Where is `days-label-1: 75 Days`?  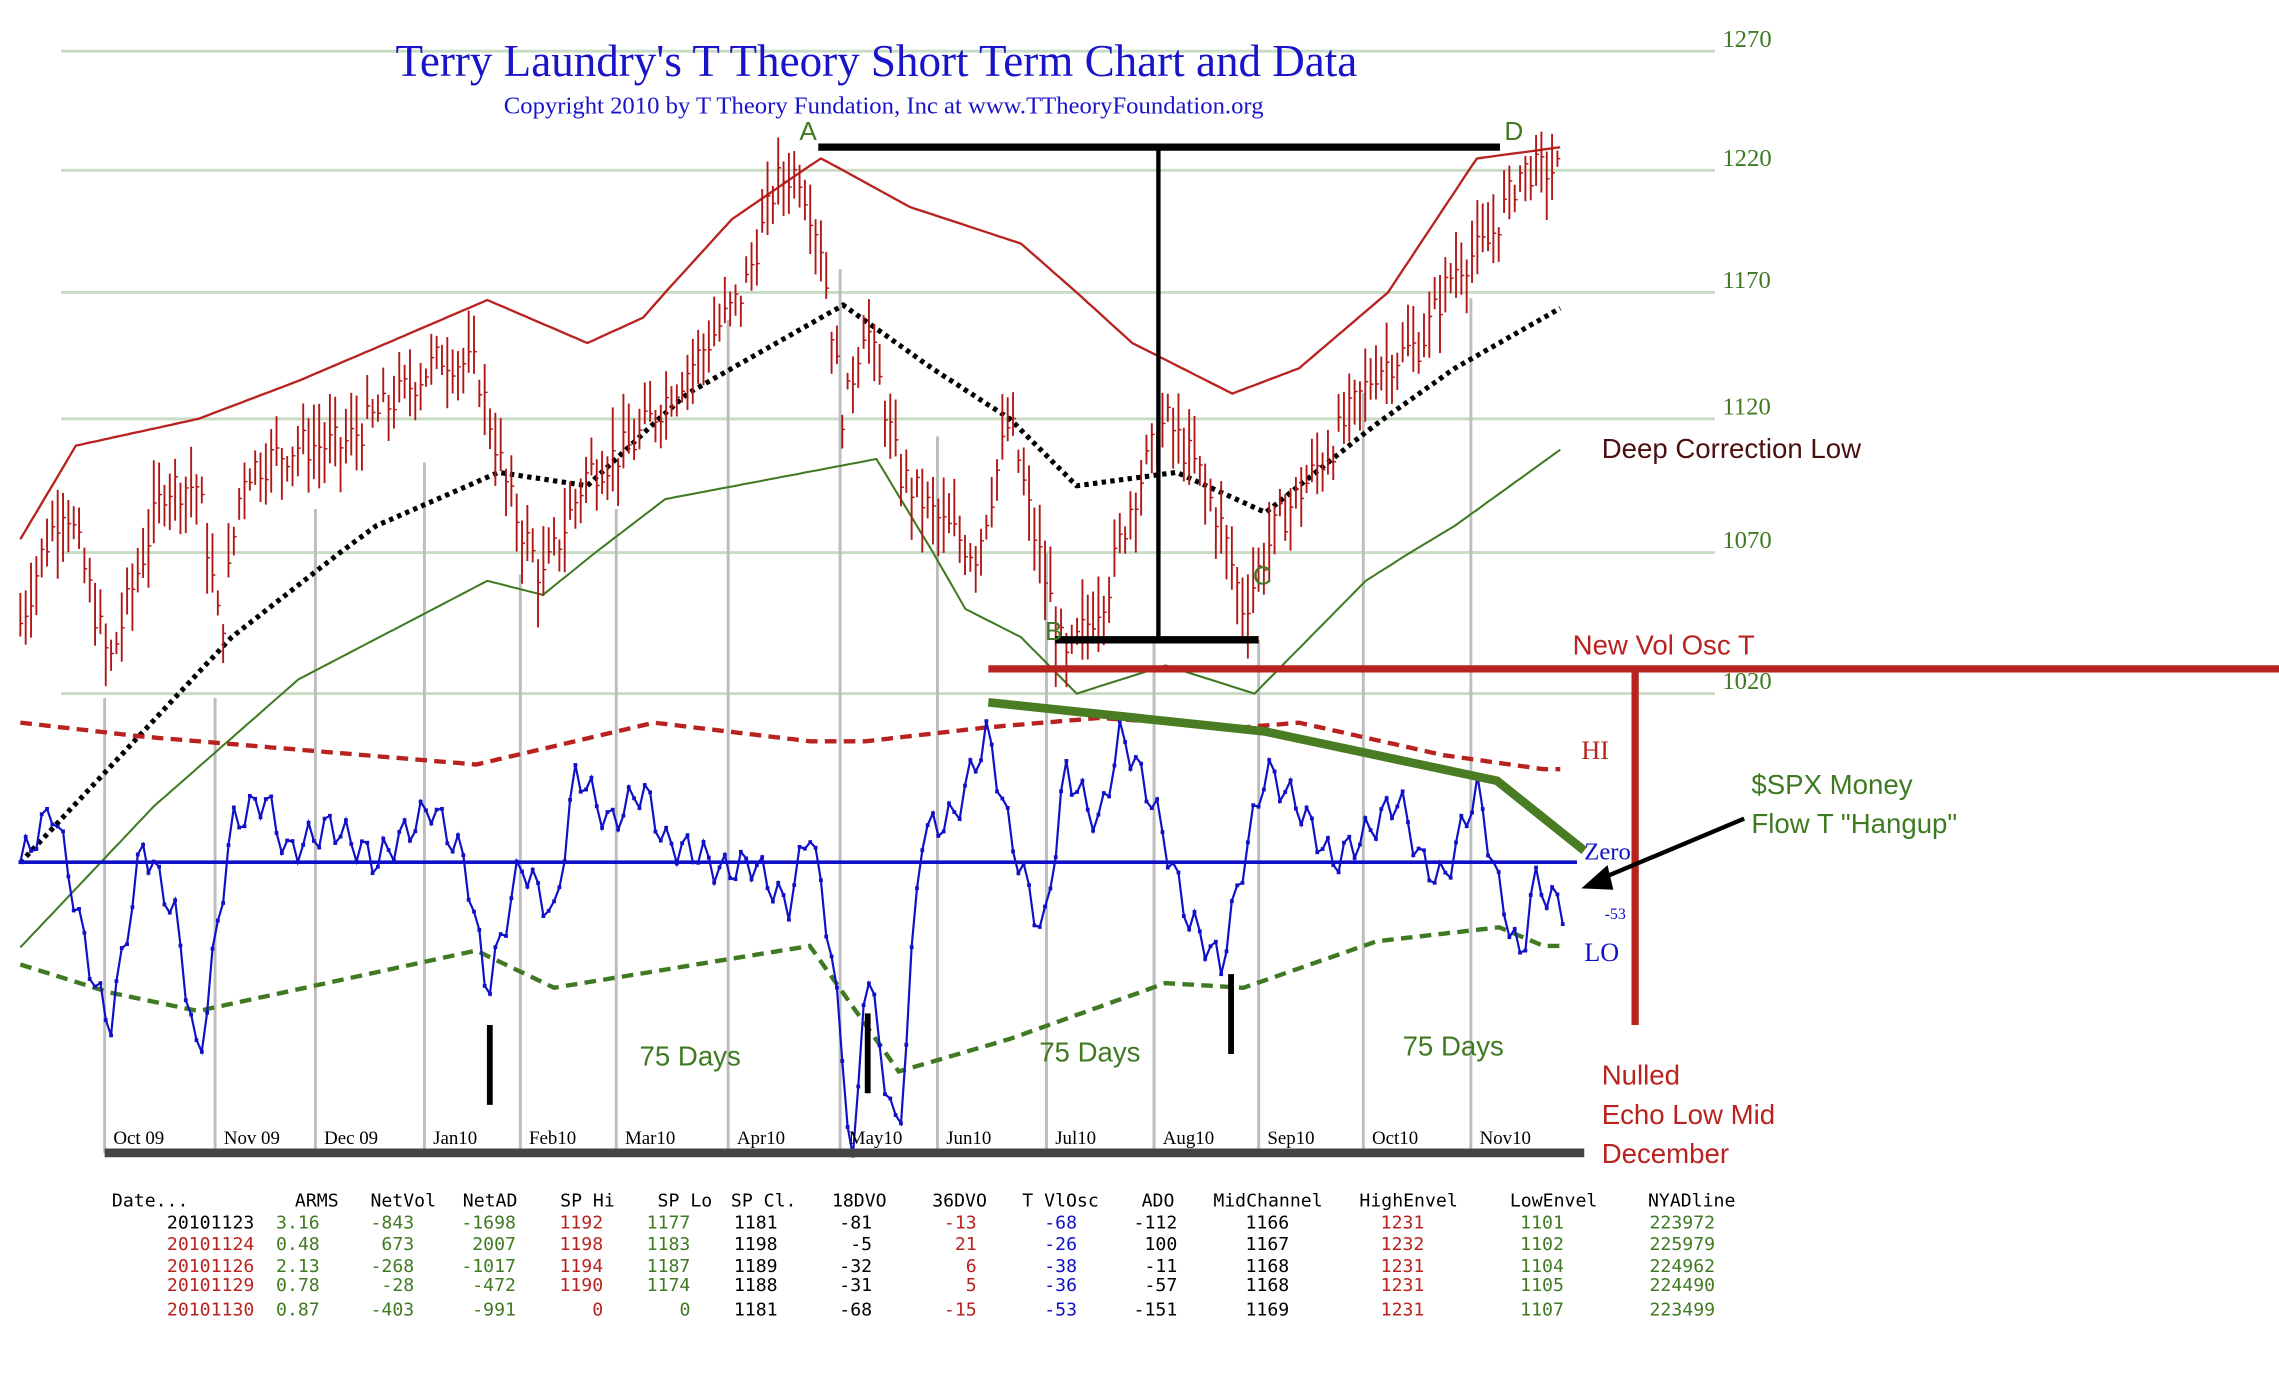 days-label-1: 75 Days is located at coordinates (690, 1056).